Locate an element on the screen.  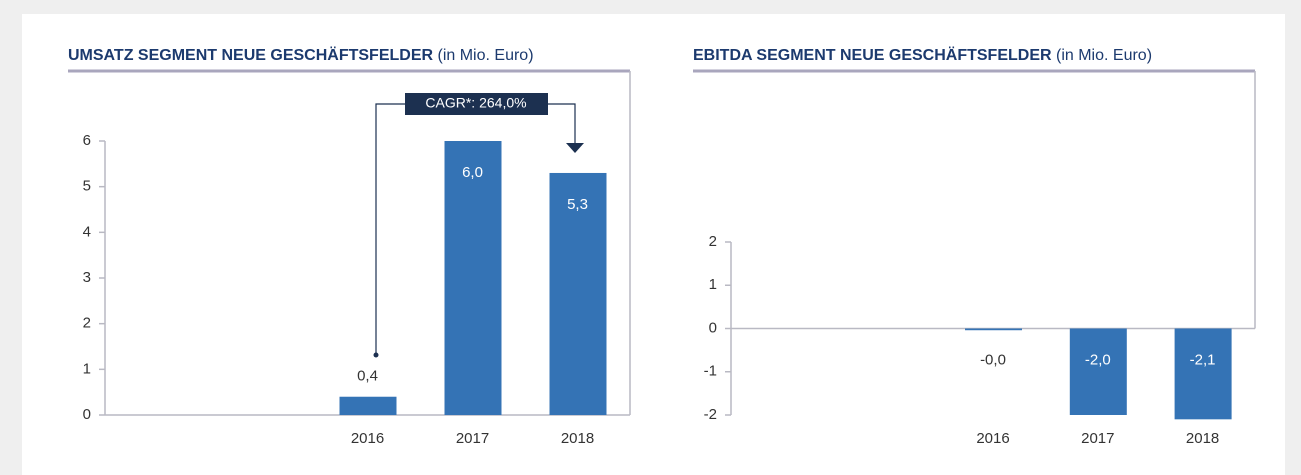
cagr-annotation: CAGR*: 264,0% is located at coordinates (478, 225).